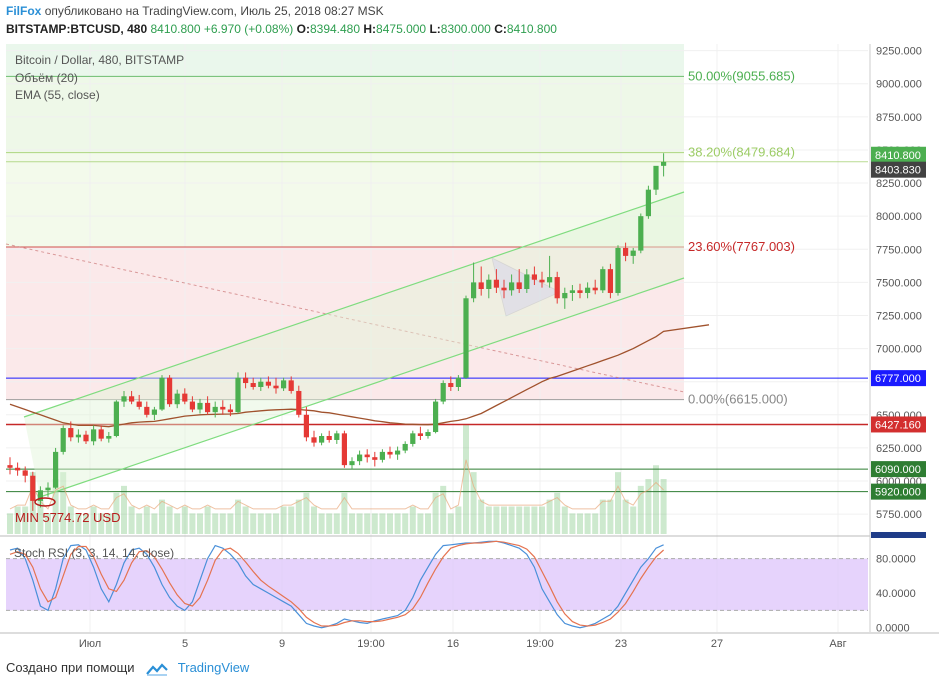 This screenshot has height=688, width=939. What do you see at coordinates (899, 85) in the screenshot?
I see `y-tick-label: 9000.000` at bounding box center [899, 85].